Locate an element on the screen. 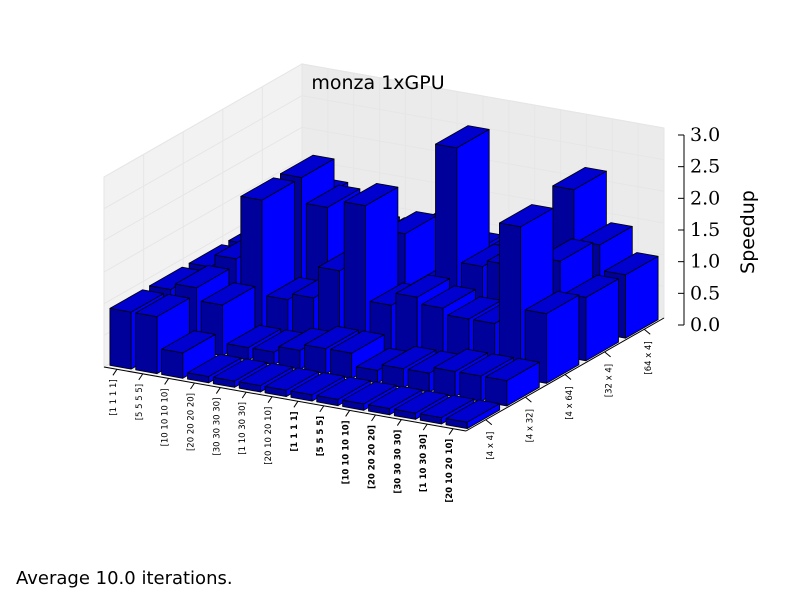 The width and height of the screenshot is (800, 600). z-tick-label: 1.0 is located at coordinates (705, 262).